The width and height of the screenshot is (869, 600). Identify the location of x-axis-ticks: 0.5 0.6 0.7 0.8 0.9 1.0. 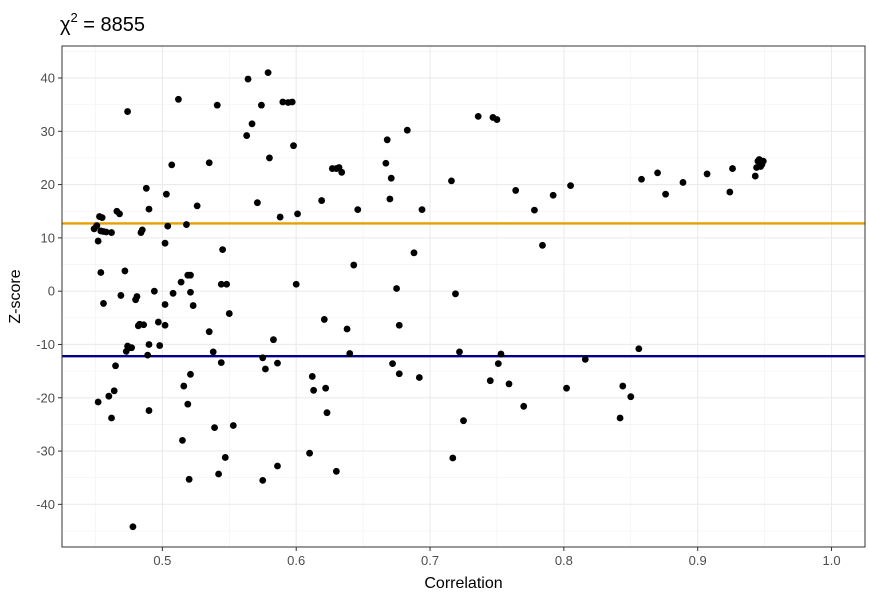
(497, 557).